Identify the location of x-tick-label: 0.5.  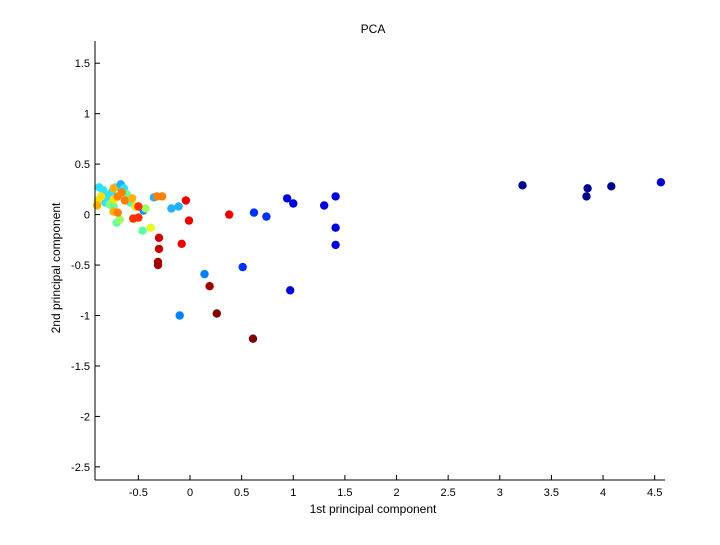
(241, 493).